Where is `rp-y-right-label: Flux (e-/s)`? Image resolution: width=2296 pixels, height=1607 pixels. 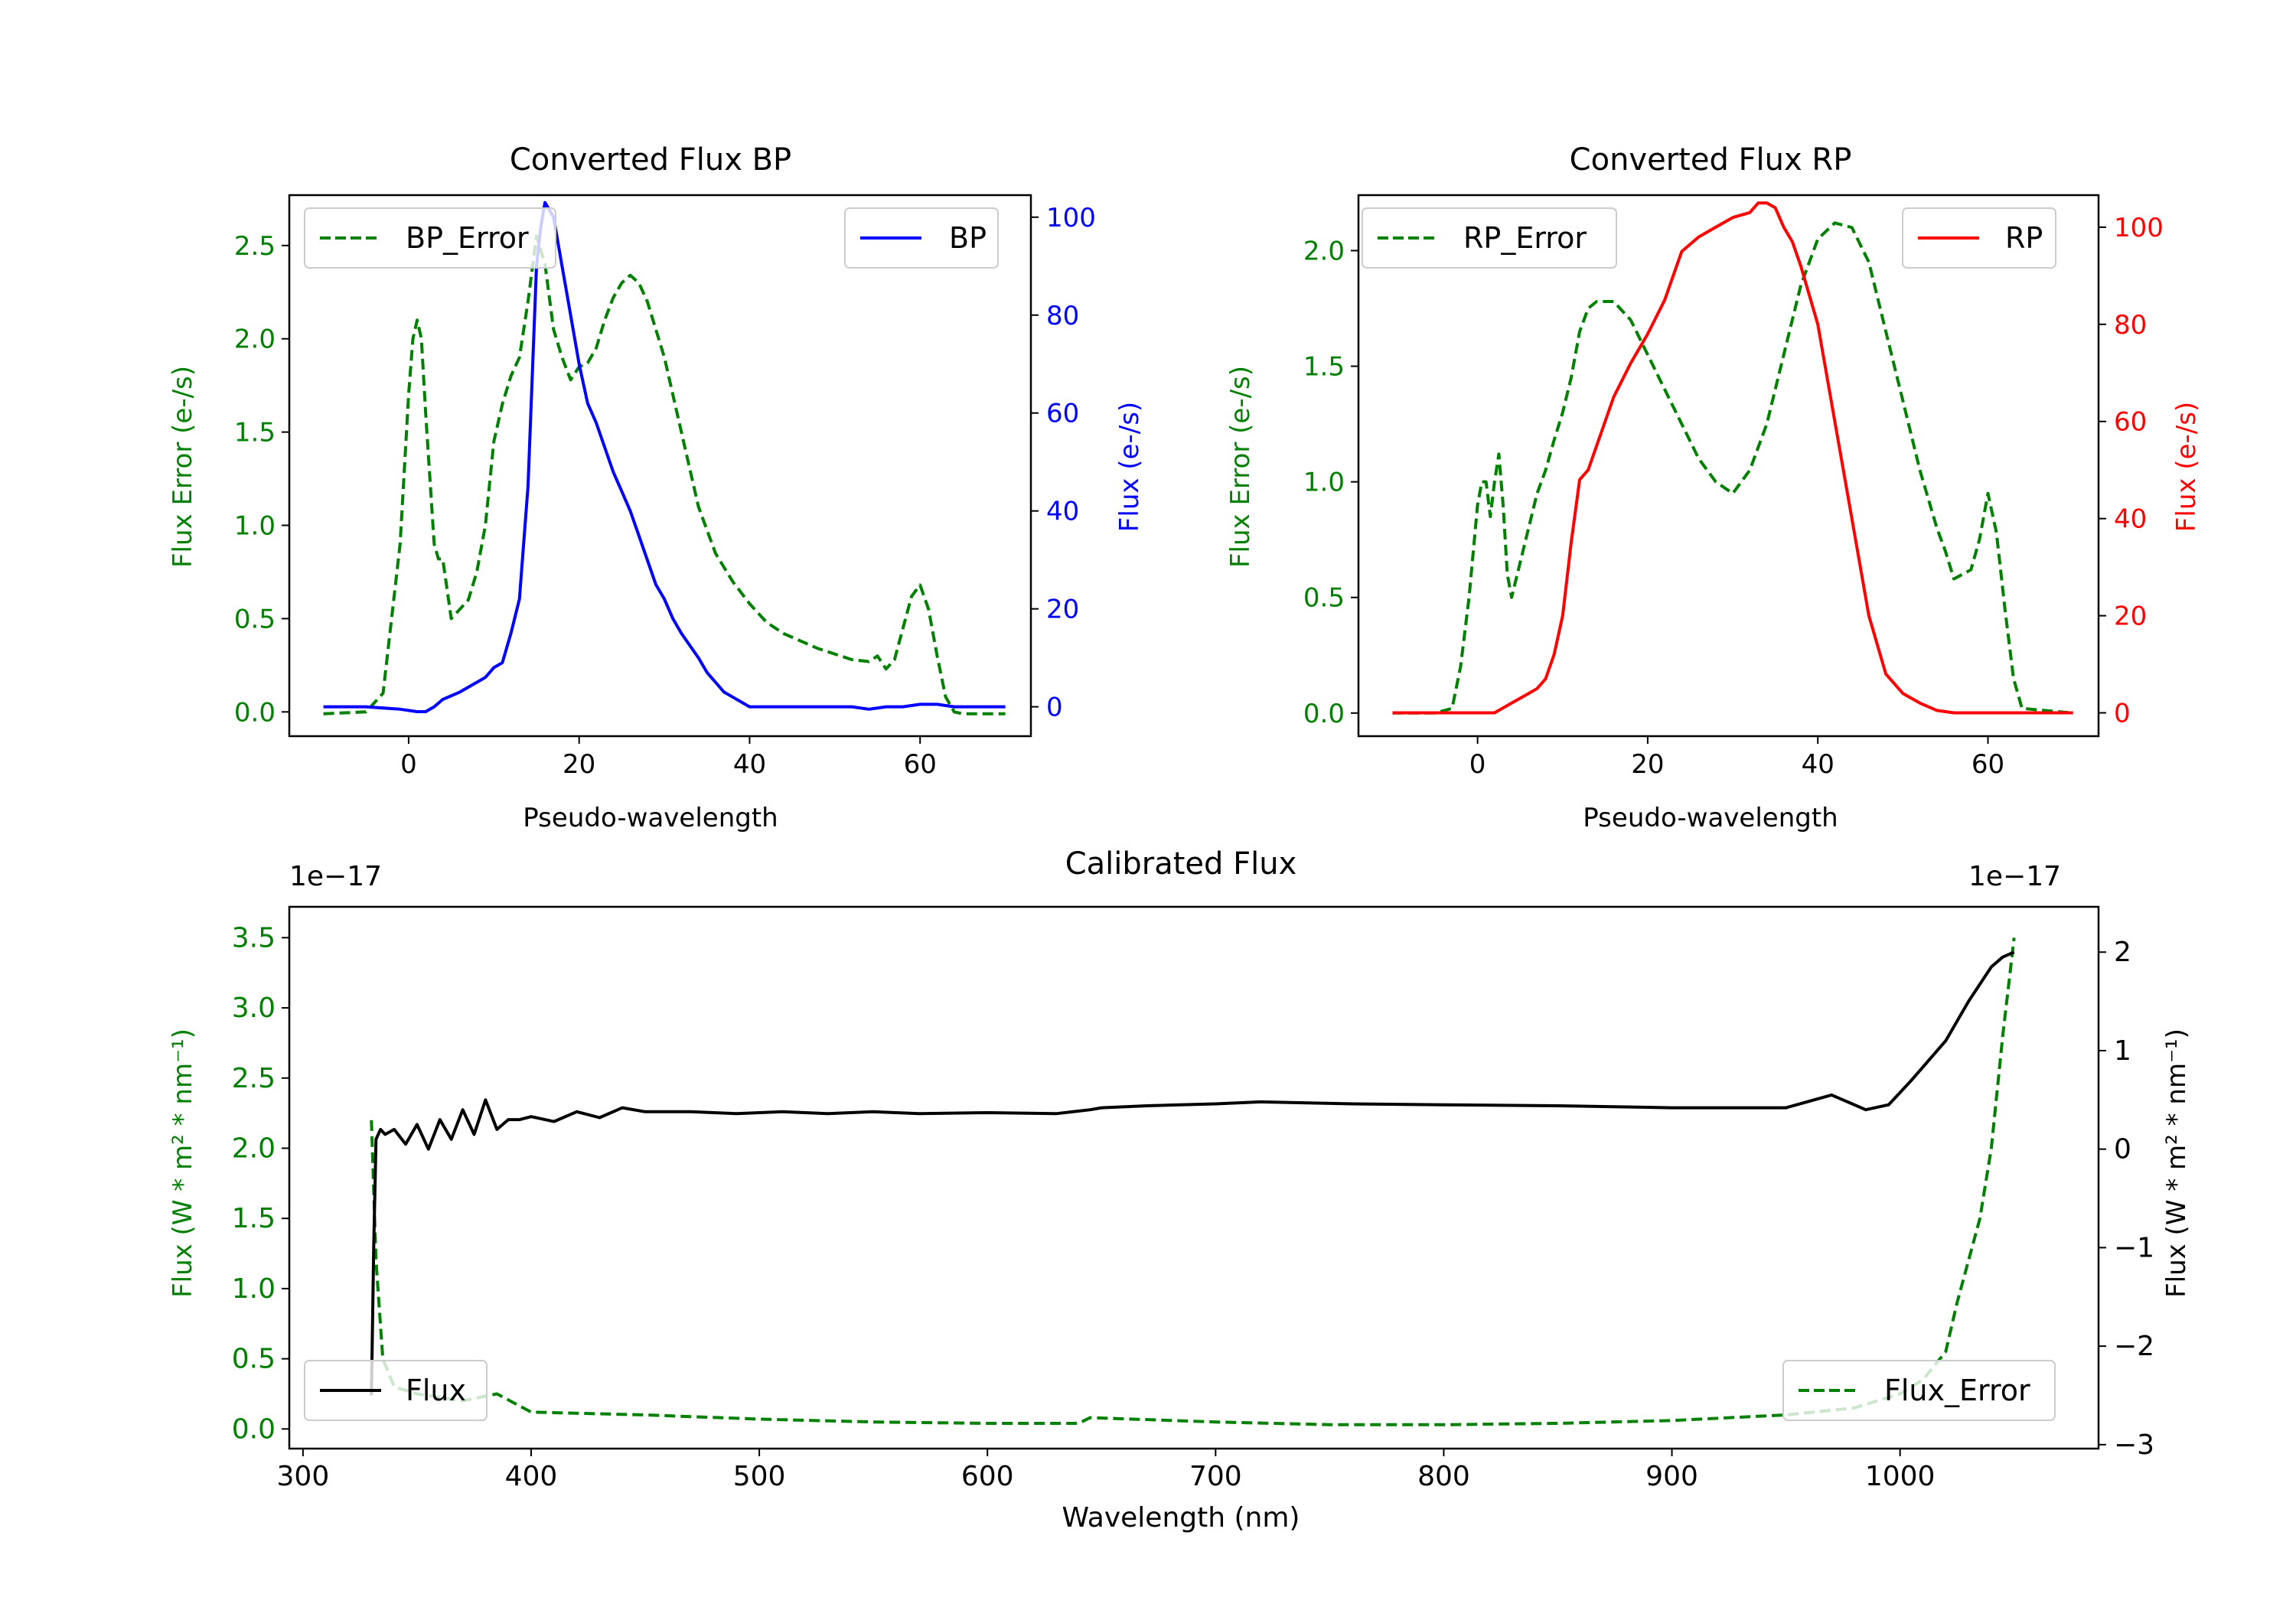
rp-y-right-label: Flux (e-/s) is located at coordinates (2186, 467).